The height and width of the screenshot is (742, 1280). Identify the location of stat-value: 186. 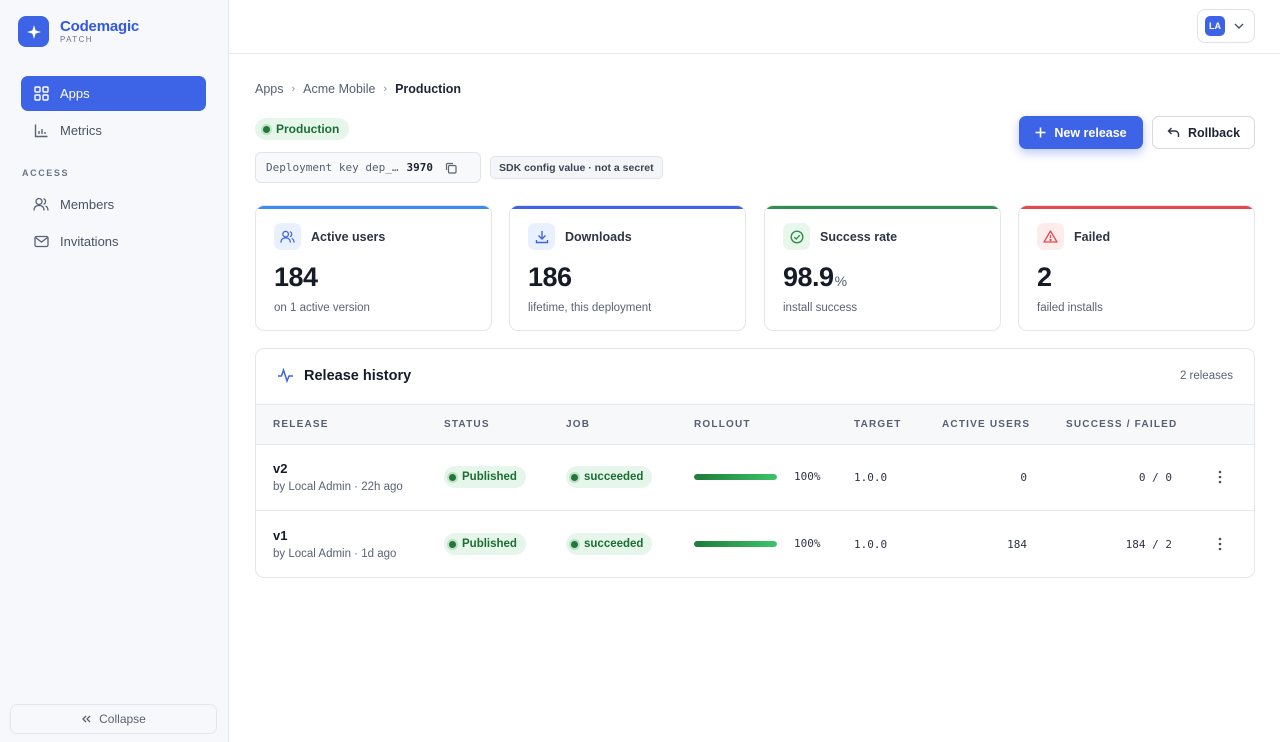
(550, 277).